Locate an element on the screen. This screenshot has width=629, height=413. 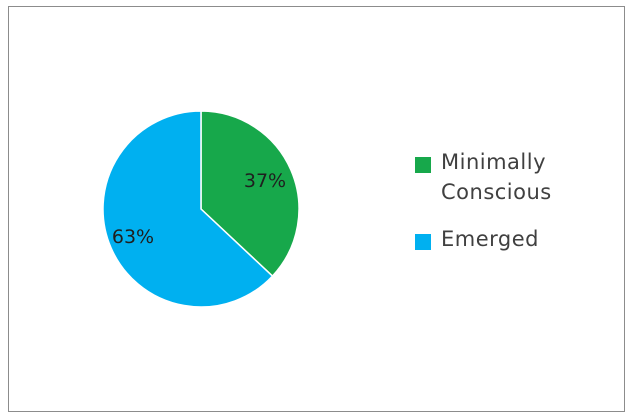
legend-item-emerged: Emerged is located at coordinates (515, 239).